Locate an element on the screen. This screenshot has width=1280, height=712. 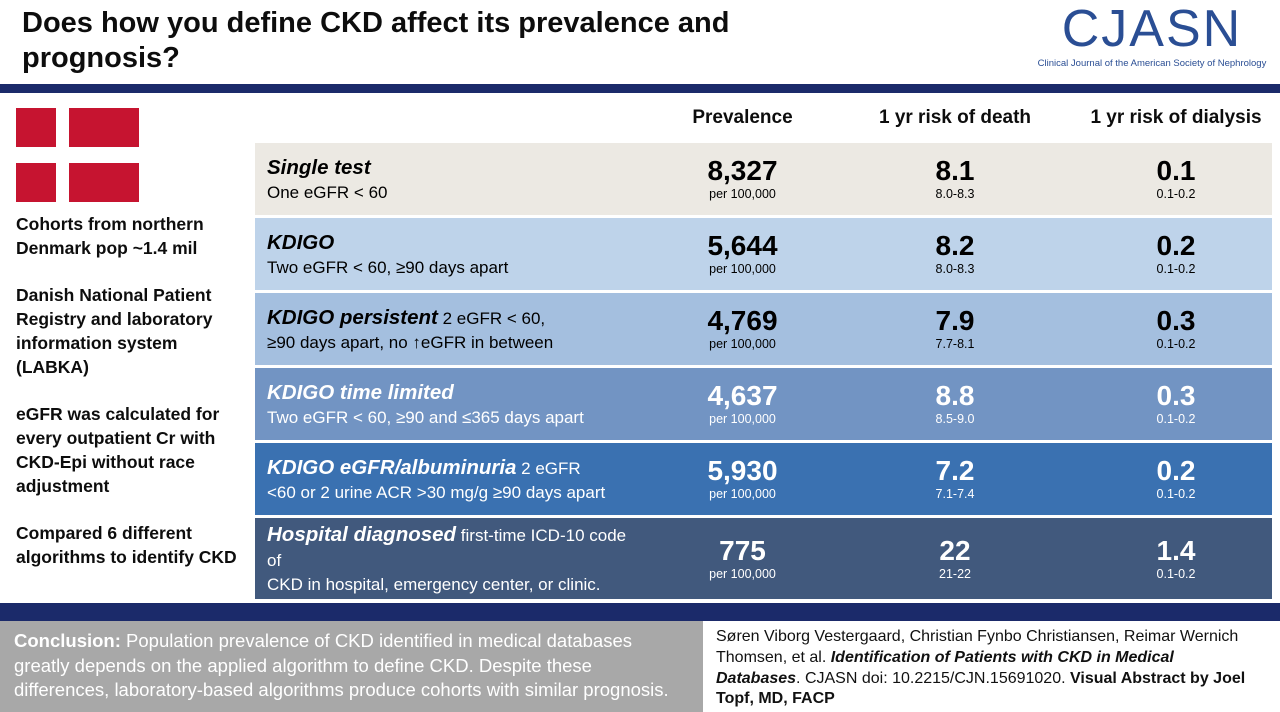
death-risk-cell: 7.2 7.1-7.4 is located at coordinates (955, 479).